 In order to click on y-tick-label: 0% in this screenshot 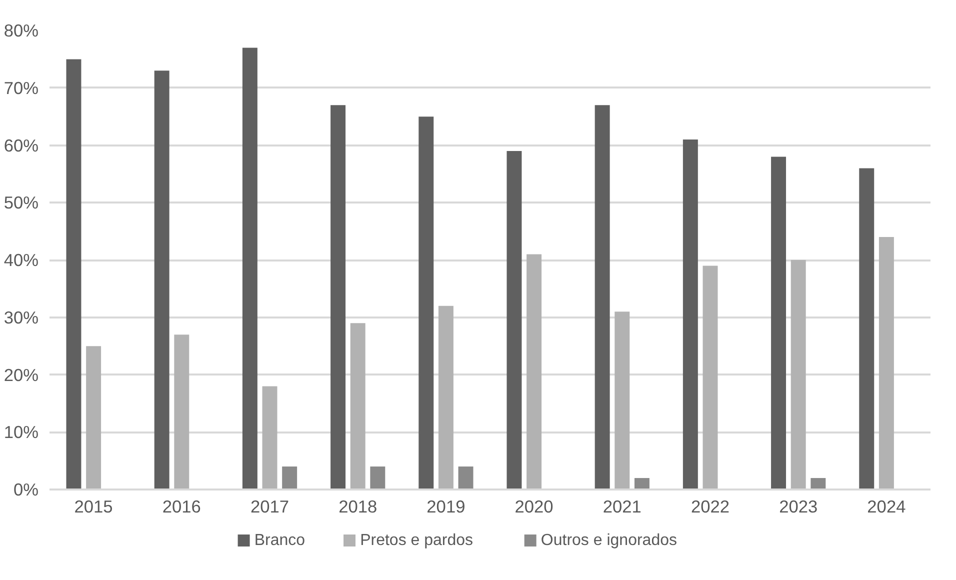, I will do `click(25, 490)`.